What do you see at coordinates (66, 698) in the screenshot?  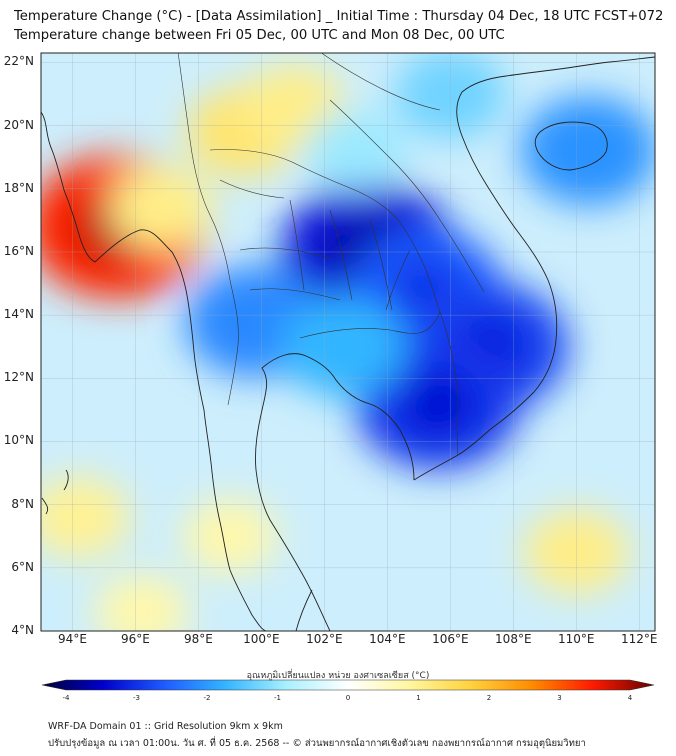 I see `colorbar-tick-0: -4` at bounding box center [66, 698].